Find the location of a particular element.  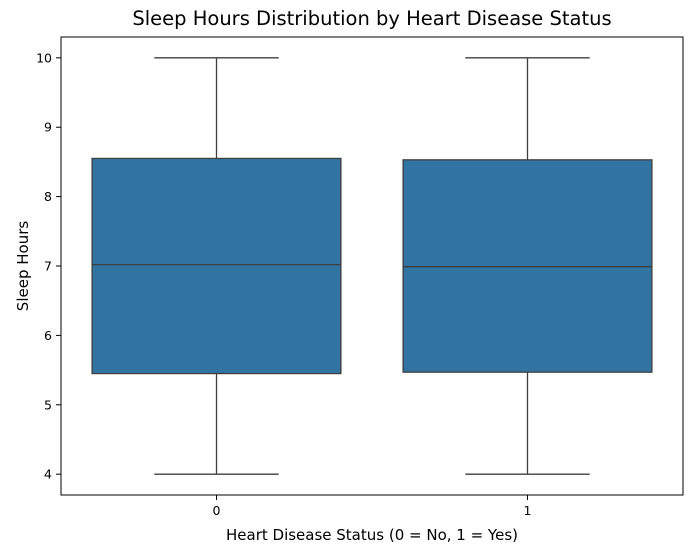

x-tick-label: 1 is located at coordinates (528, 510).